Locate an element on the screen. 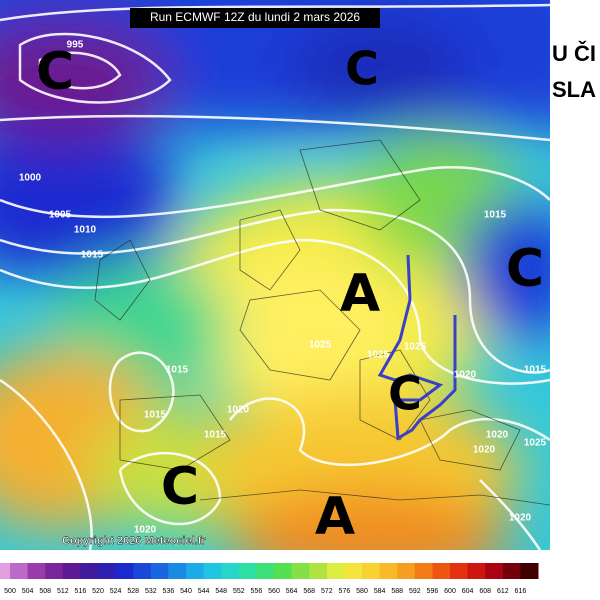 This screenshot has width=600, height=600. scale-label: 576 is located at coordinates (345, 591).